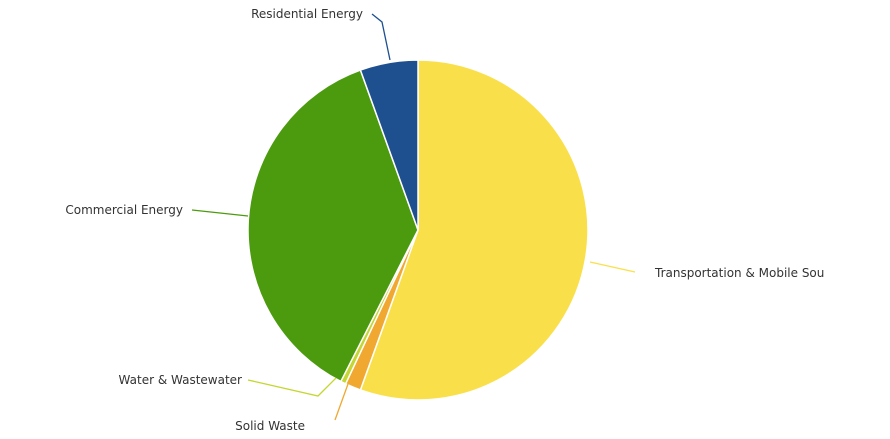  What do you see at coordinates (124, 210) in the screenshot?
I see `label-commercial-energy: Commercial Energy` at bounding box center [124, 210].